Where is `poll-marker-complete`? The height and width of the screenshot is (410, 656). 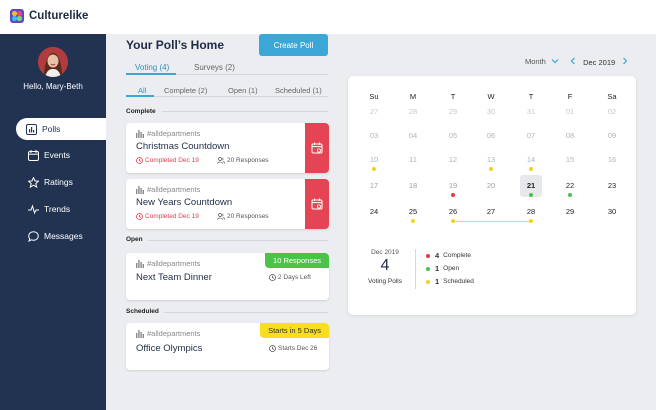 poll-marker-complete is located at coordinates (453, 195).